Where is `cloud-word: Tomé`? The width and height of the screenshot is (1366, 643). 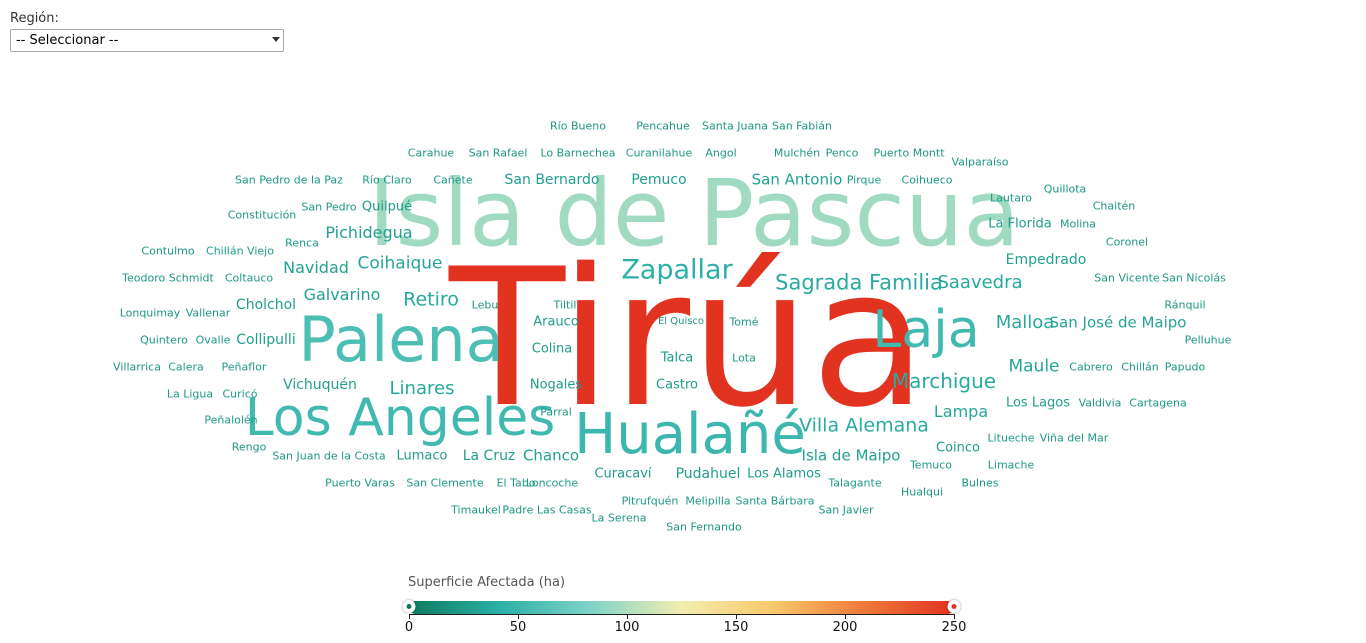 cloud-word: Tomé is located at coordinates (744, 322).